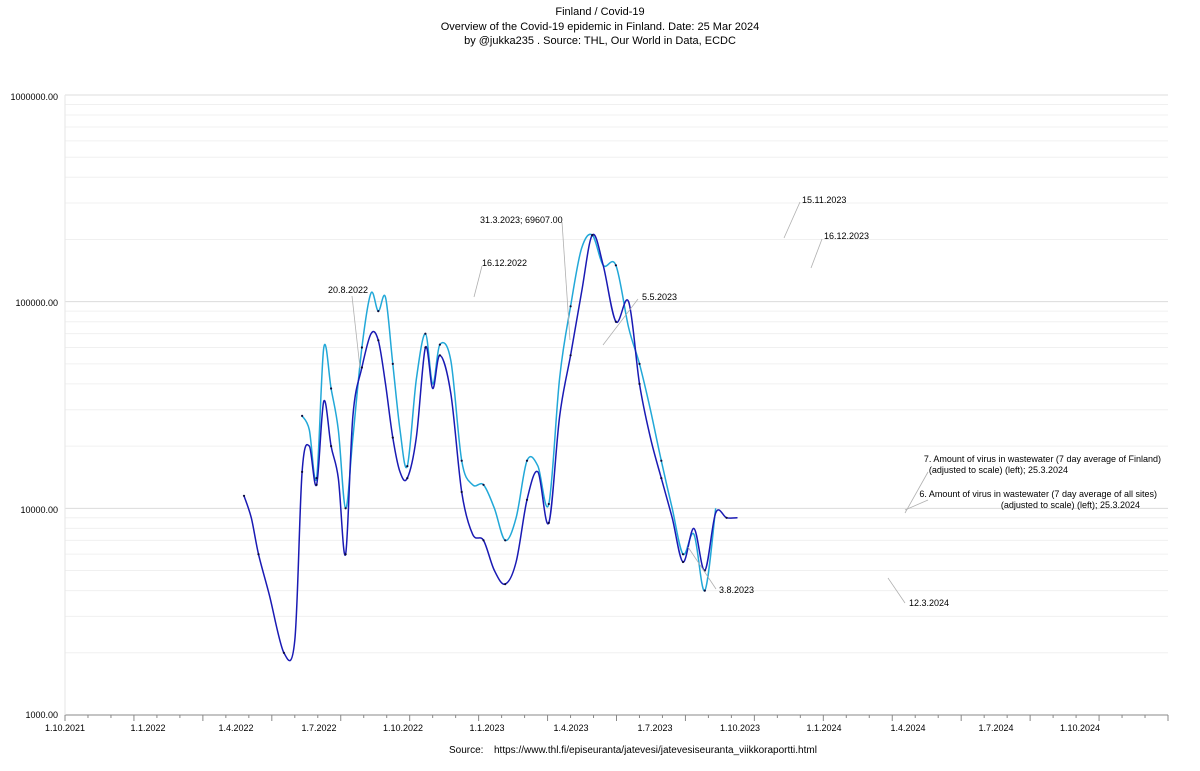 The width and height of the screenshot is (1200, 771). Describe the element at coordinates (65, 728) in the screenshot. I see `x-tick-label-2021-10: 1.10.2021` at that location.